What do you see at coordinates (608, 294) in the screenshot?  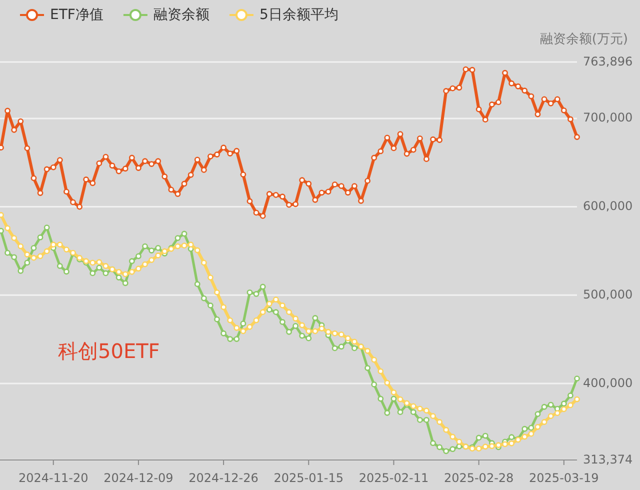 I see `y-tick-label: 500,000` at bounding box center [608, 294].